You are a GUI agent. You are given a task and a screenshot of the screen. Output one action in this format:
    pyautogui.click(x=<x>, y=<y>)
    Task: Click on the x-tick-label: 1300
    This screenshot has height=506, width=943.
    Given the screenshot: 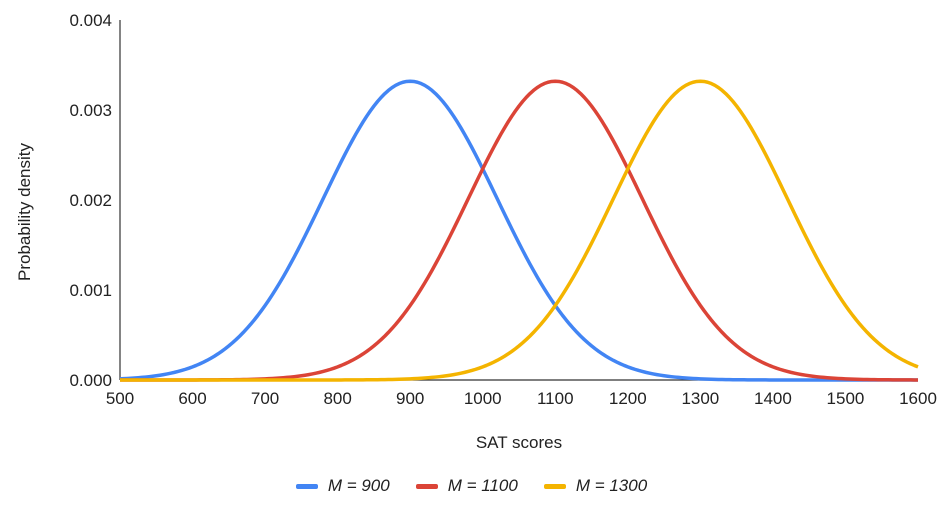 What is the action you would take?
    pyautogui.click(x=700, y=398)
    